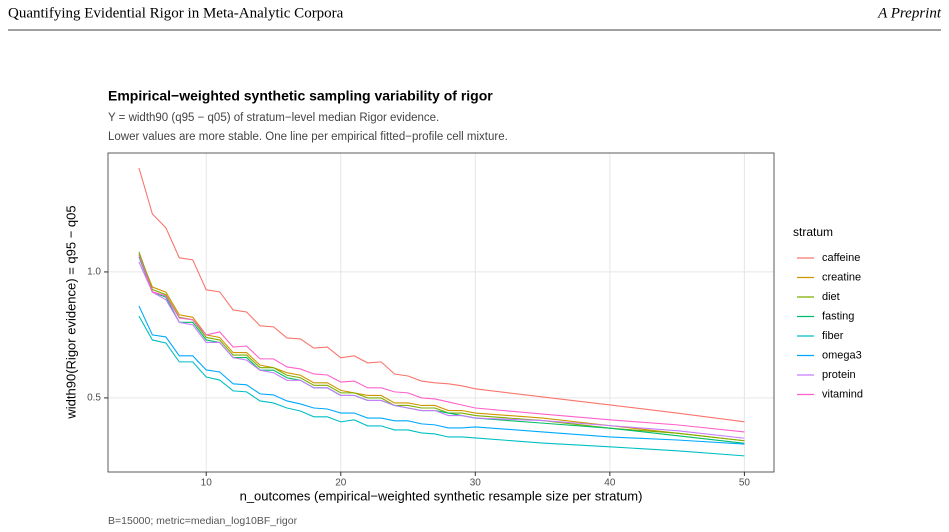 This screenshot has height=532, width=949. What do you see at coordinates (842, 394) in the screenshot?
I see `legend-label: vitamind` at bounding box center [842, 394].